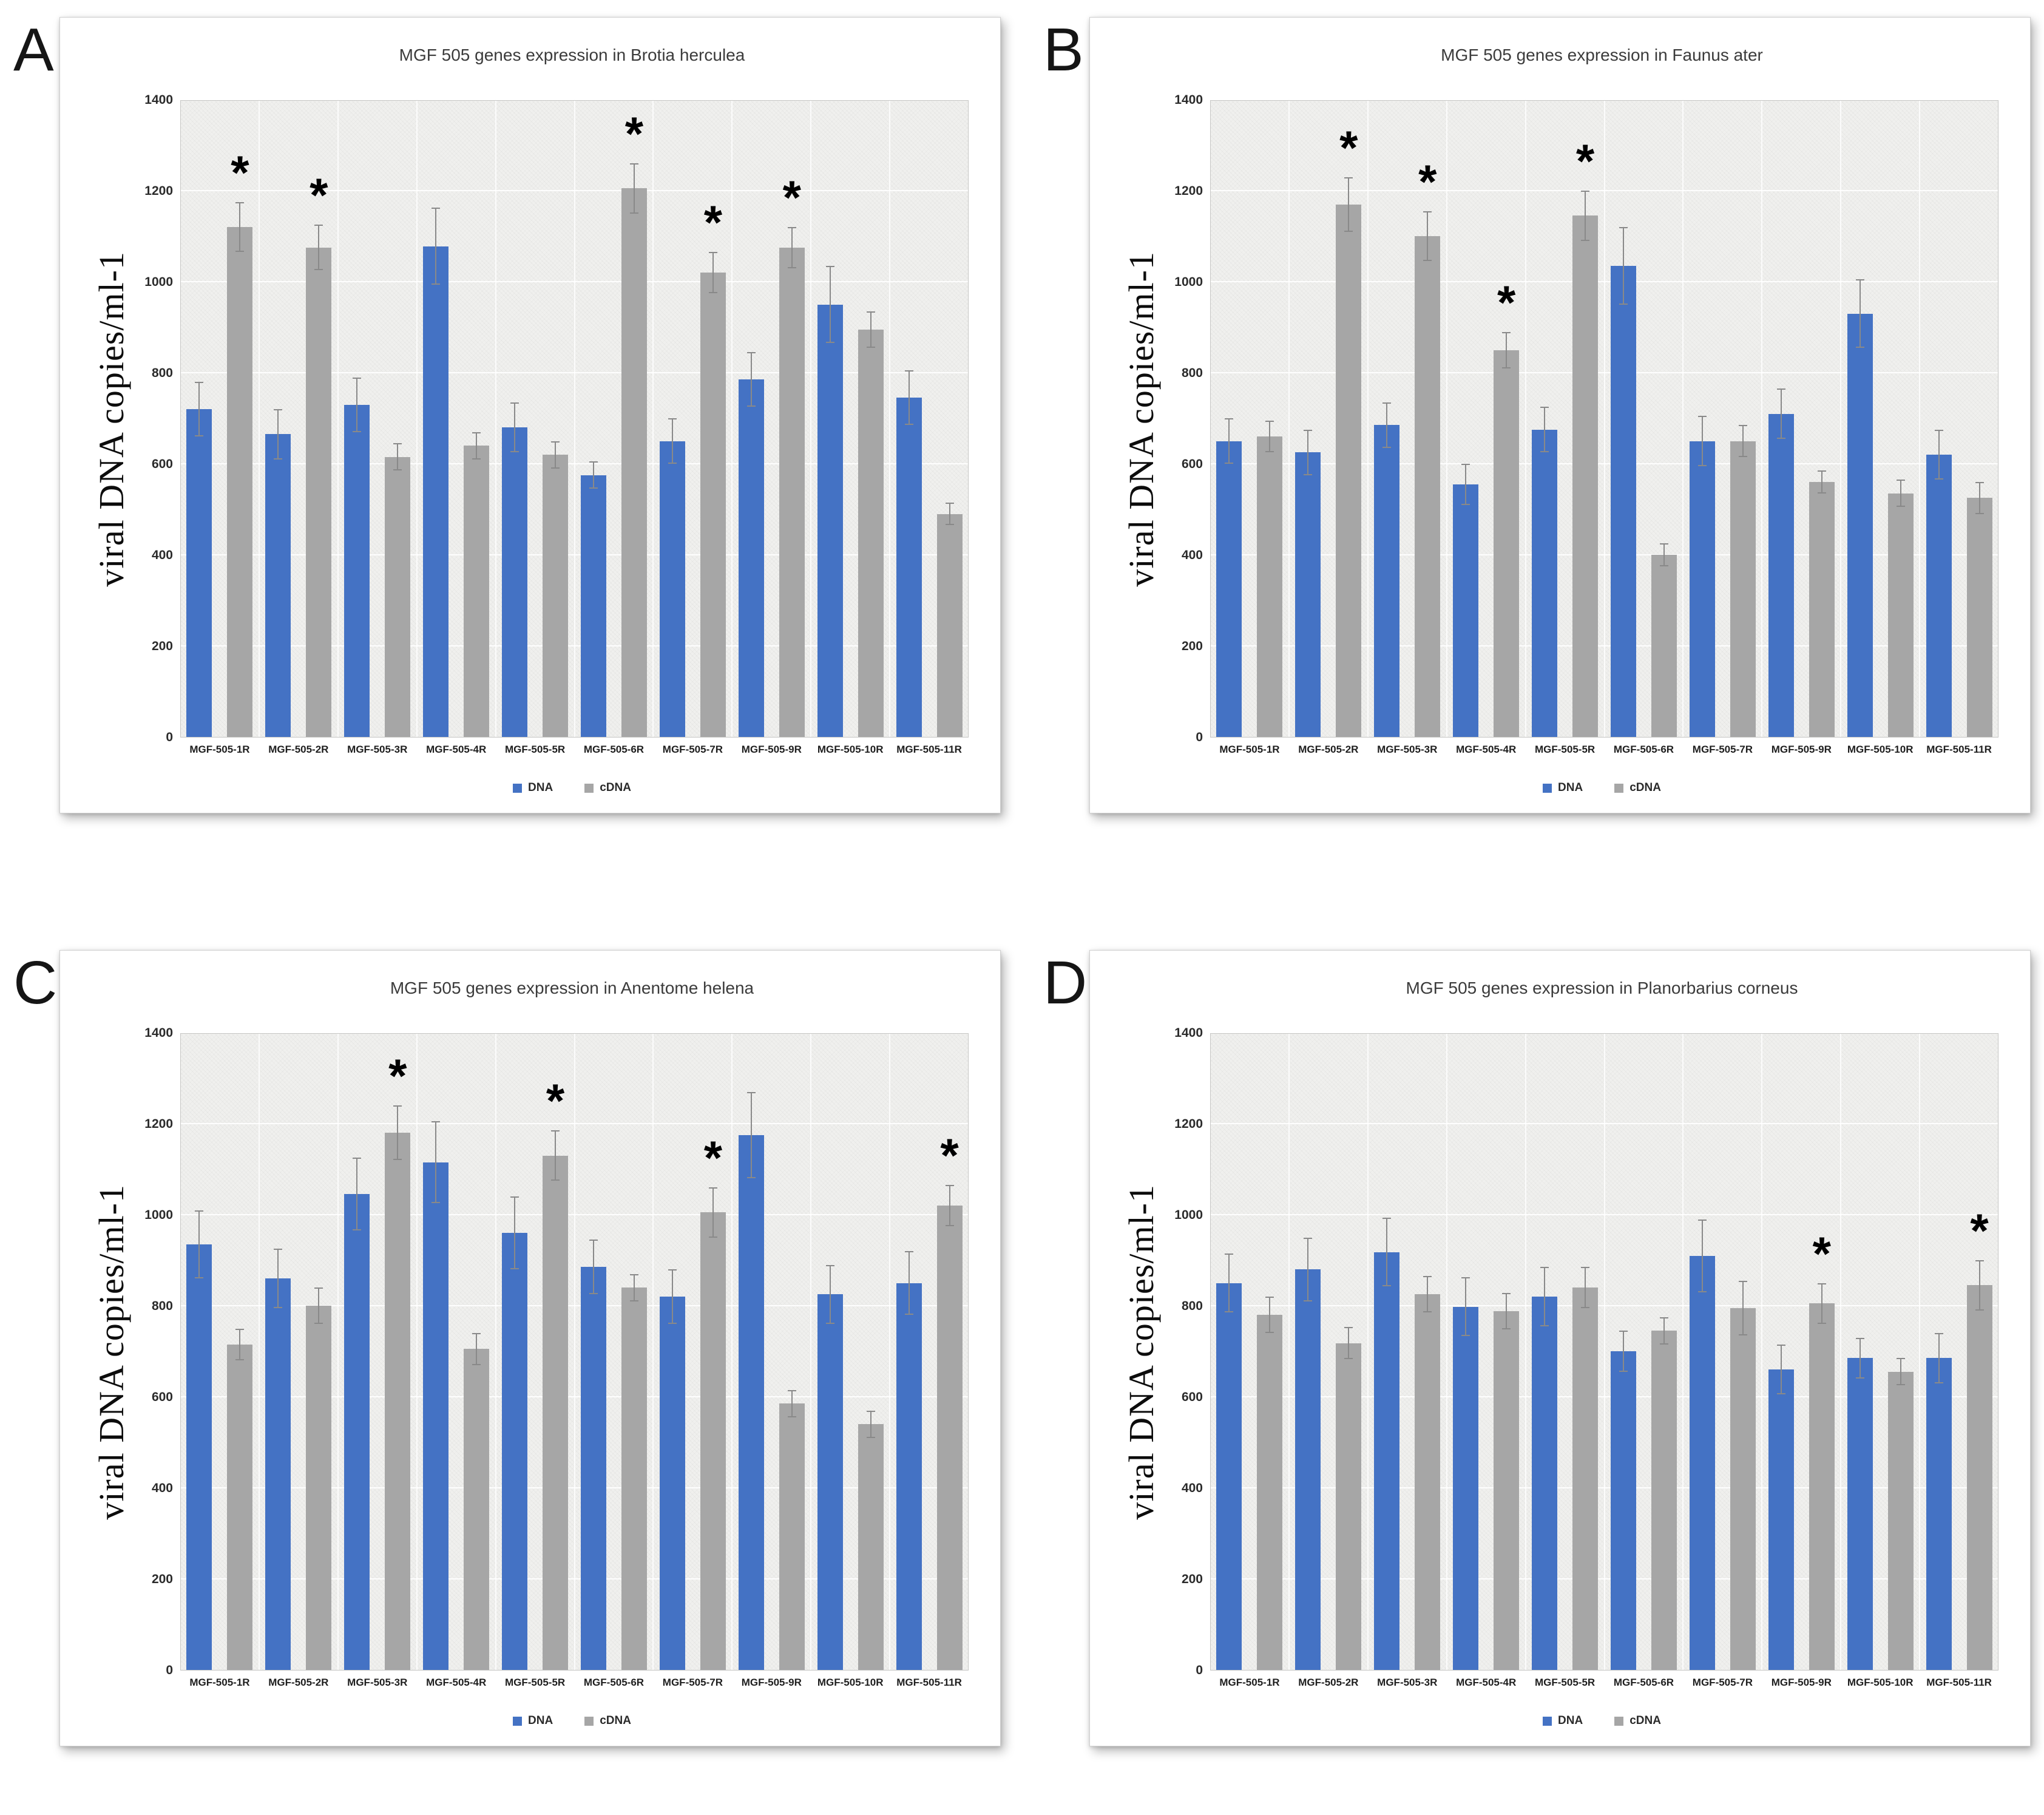 The image size is (2044, 1815). Describe the element at coordinates (614, 749) in the screenshot. I see `x-category-label: MGF-505-6R` at that location.